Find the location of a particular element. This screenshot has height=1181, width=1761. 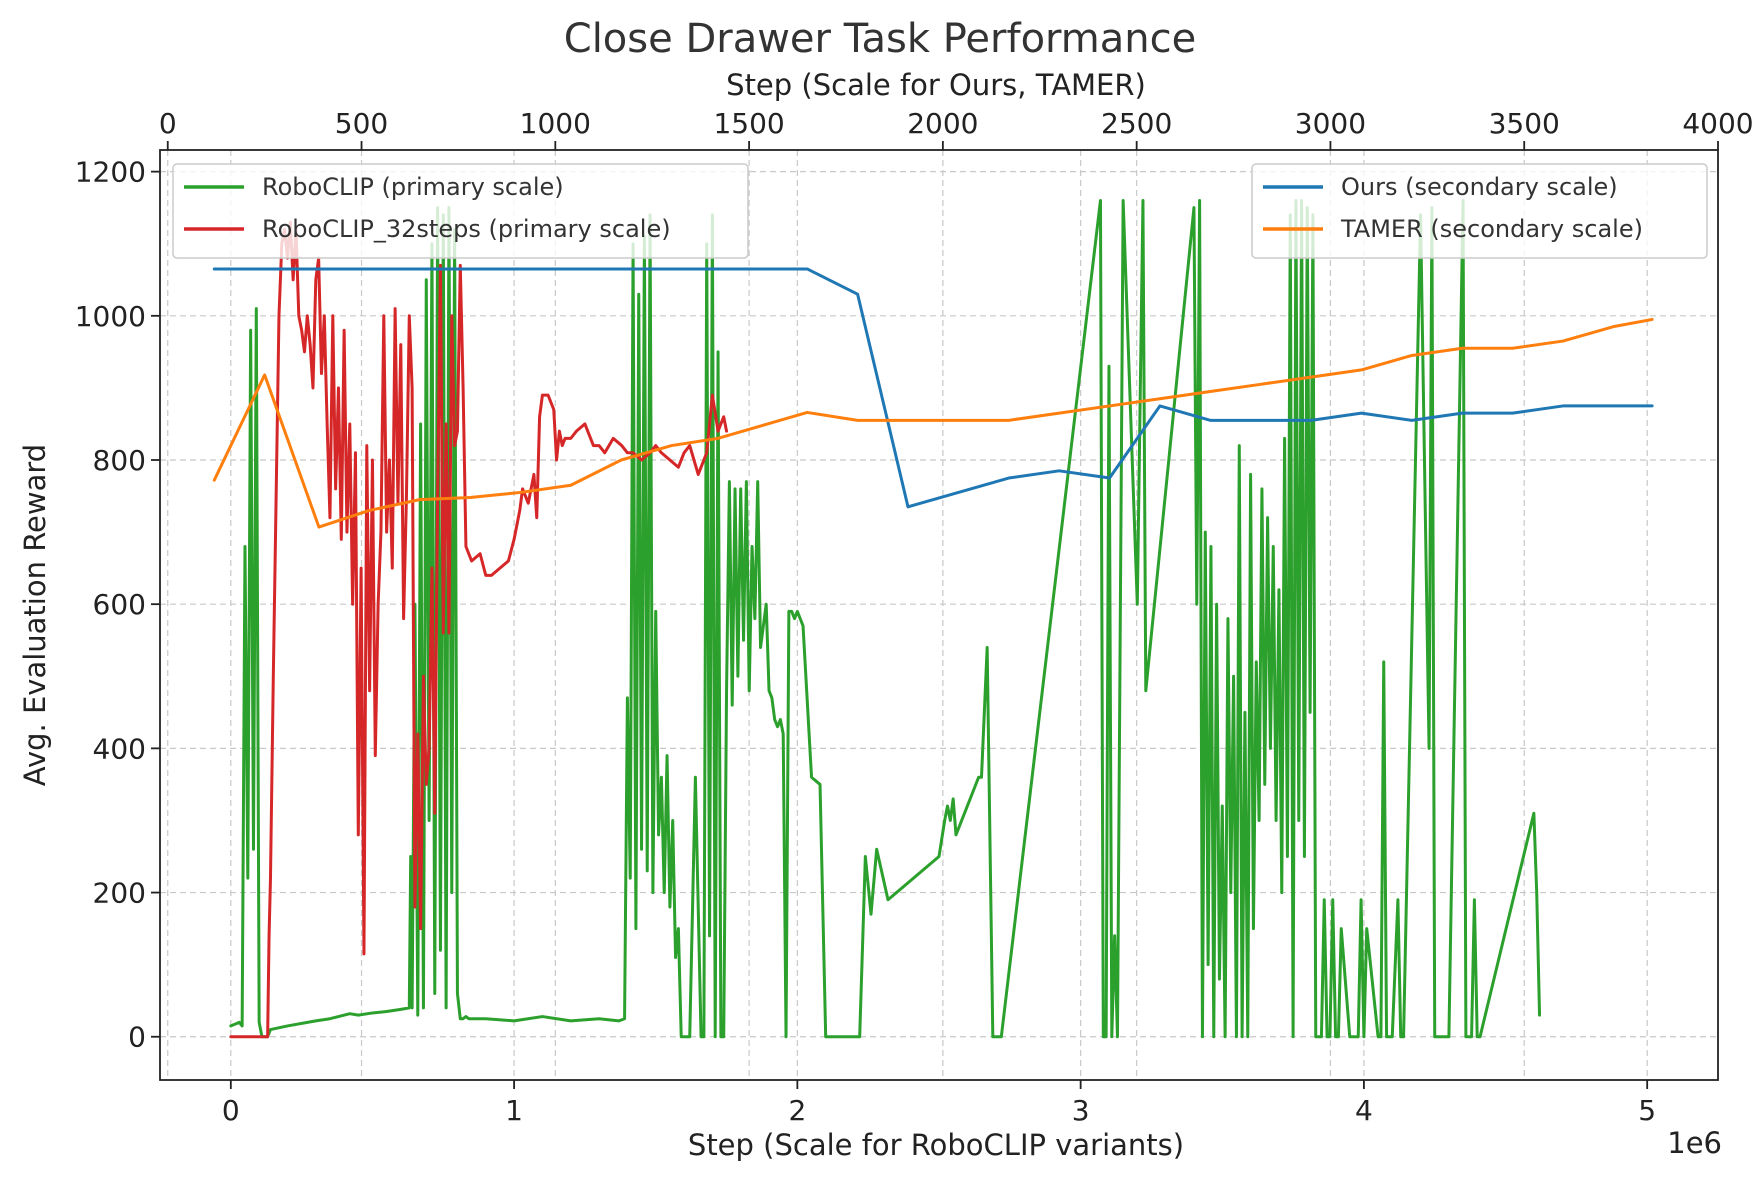

x-tick-label-5: 5 is located at coordinates (1647, 1110).